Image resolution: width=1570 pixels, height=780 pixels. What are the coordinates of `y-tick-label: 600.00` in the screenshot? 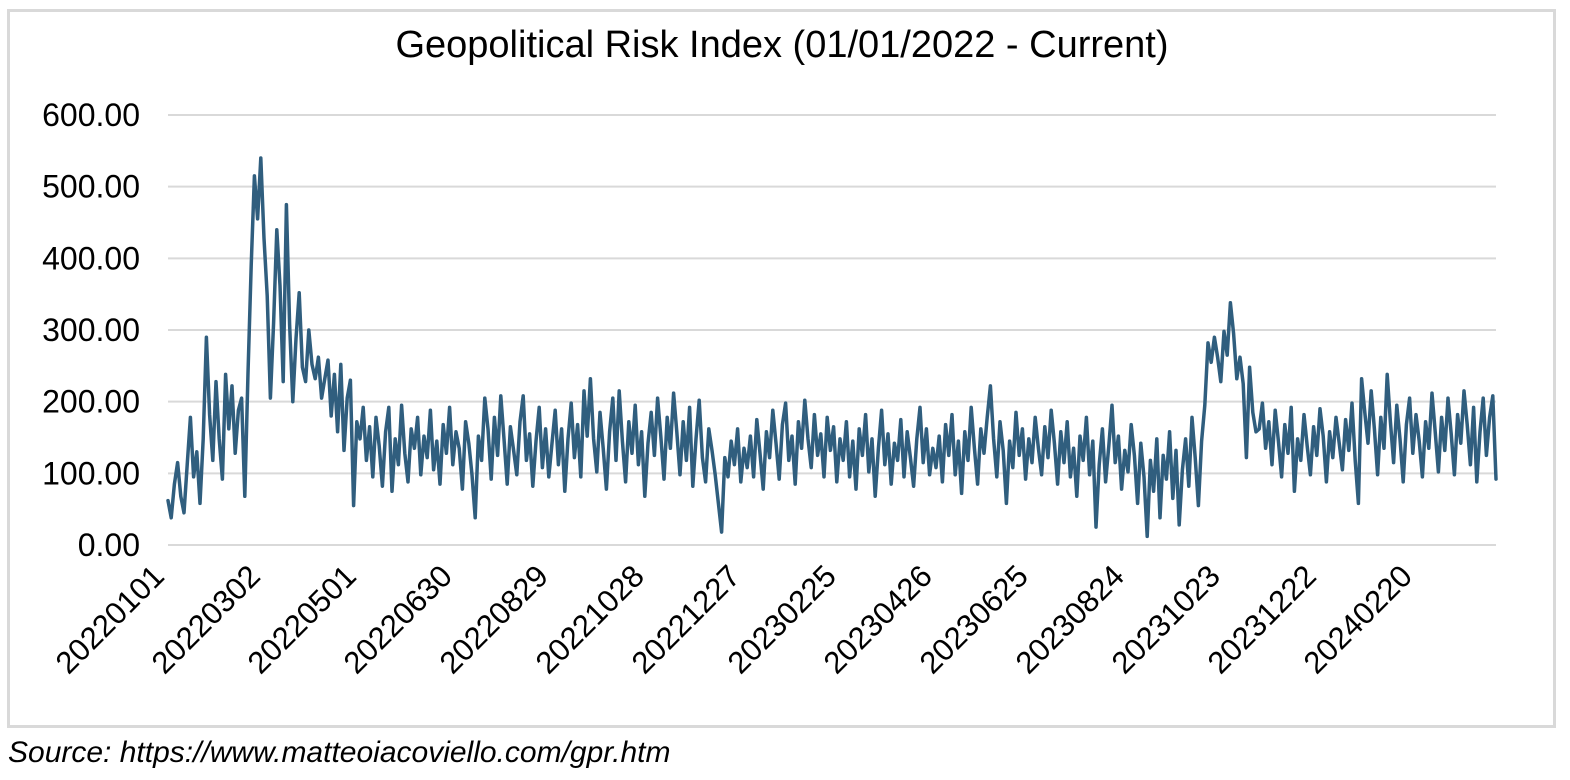 It's located at (91, 115).